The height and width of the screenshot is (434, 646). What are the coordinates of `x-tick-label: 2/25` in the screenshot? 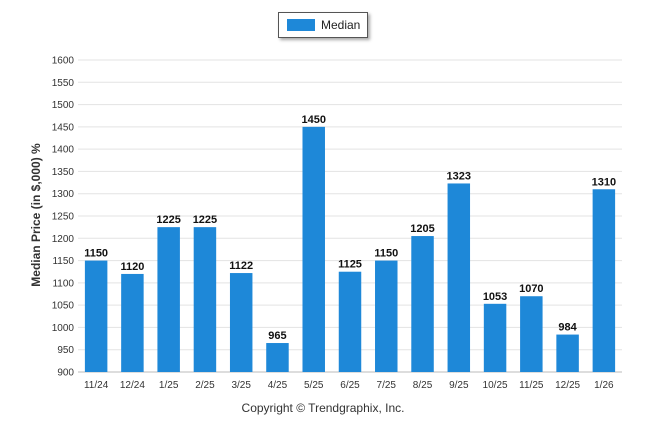 It's located at (205, 385).